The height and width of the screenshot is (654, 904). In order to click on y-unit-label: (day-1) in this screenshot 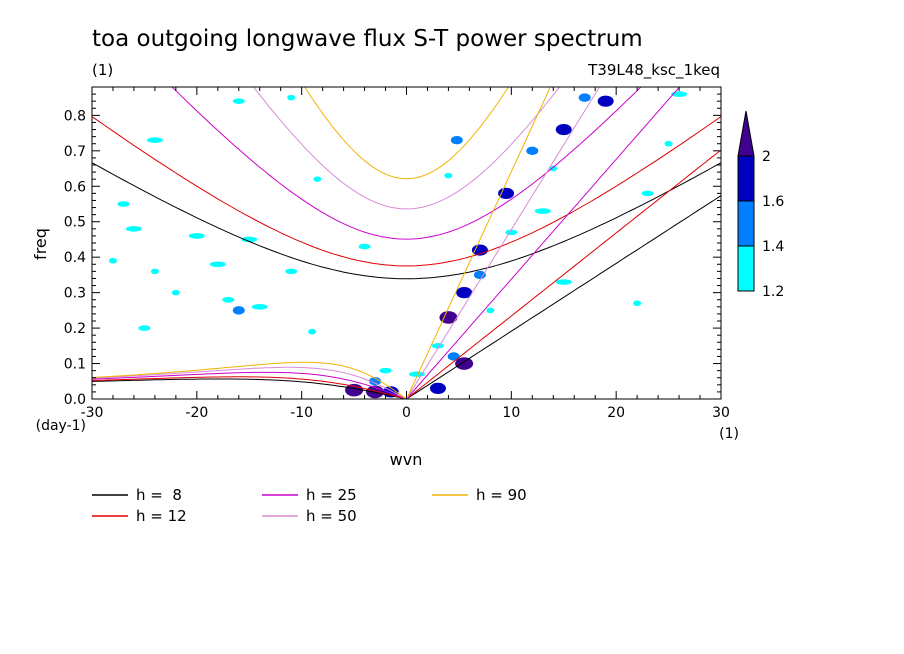, I will do `click(61, 426)`.